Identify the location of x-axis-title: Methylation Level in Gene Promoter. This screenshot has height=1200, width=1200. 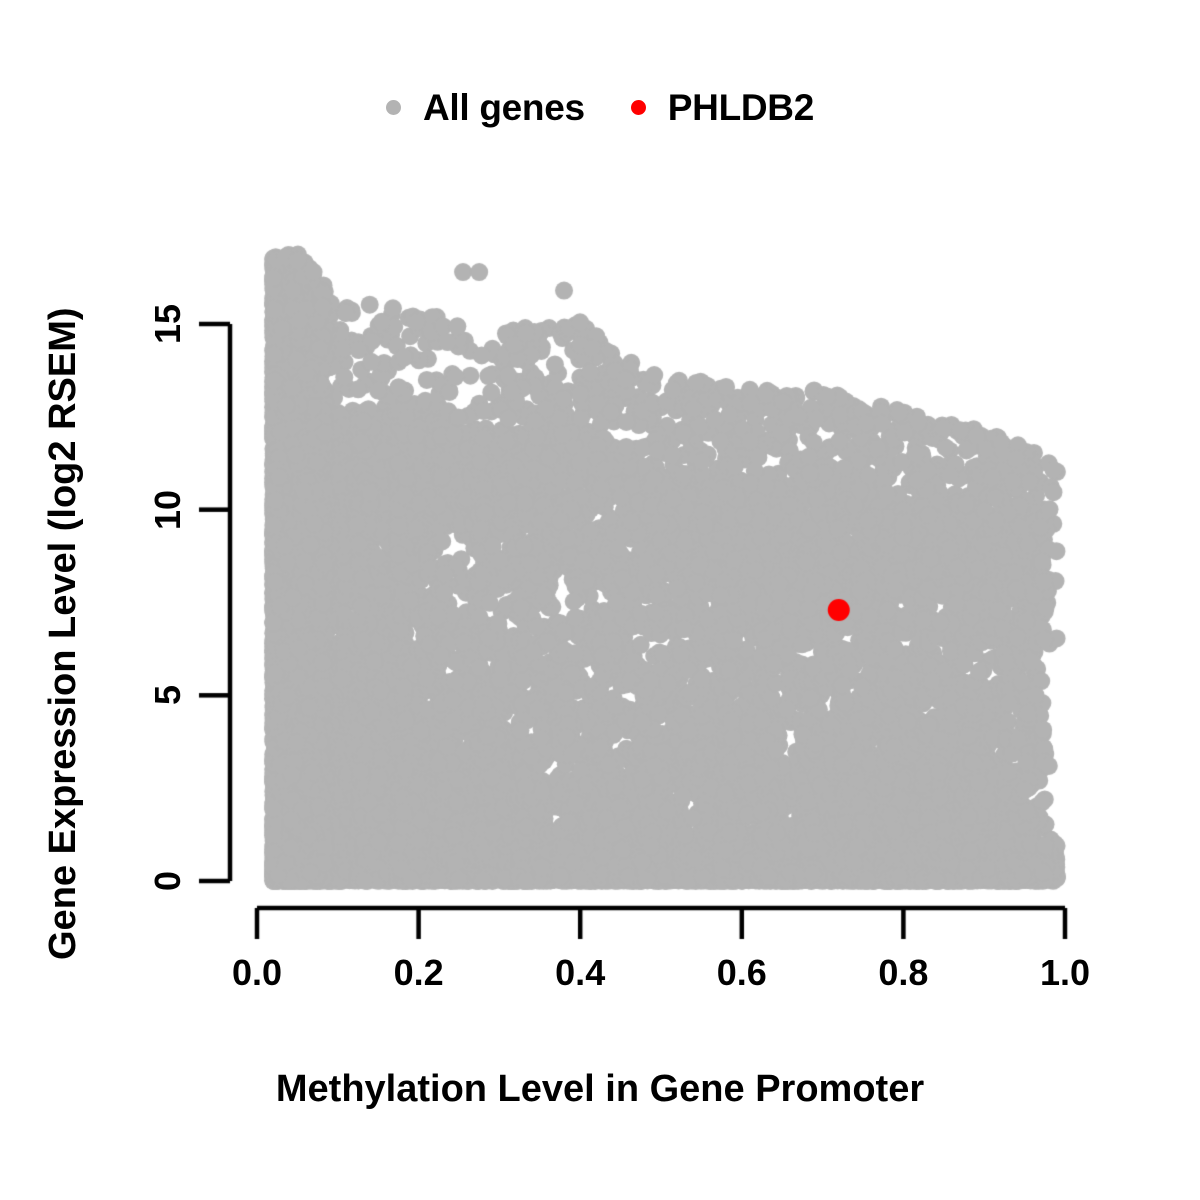
(600, 1089).